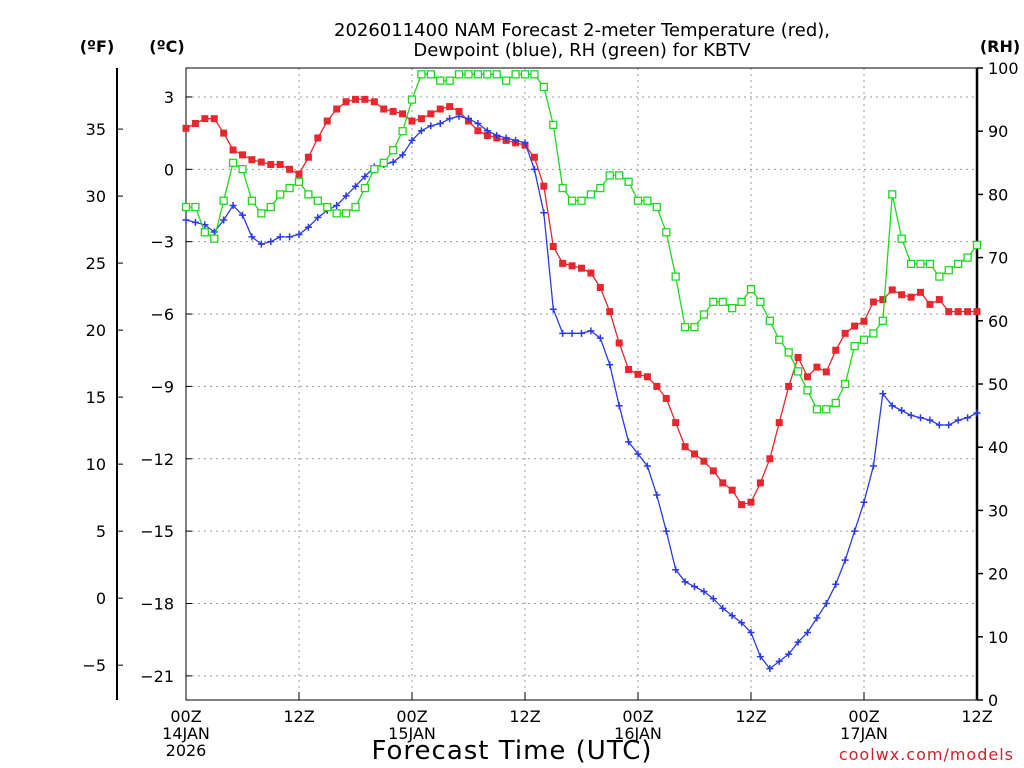 Image resolution: width=1024 pixels, height=768 pixels. I want to click on fahrenheit-tick-label: 10, so click(96, 464).